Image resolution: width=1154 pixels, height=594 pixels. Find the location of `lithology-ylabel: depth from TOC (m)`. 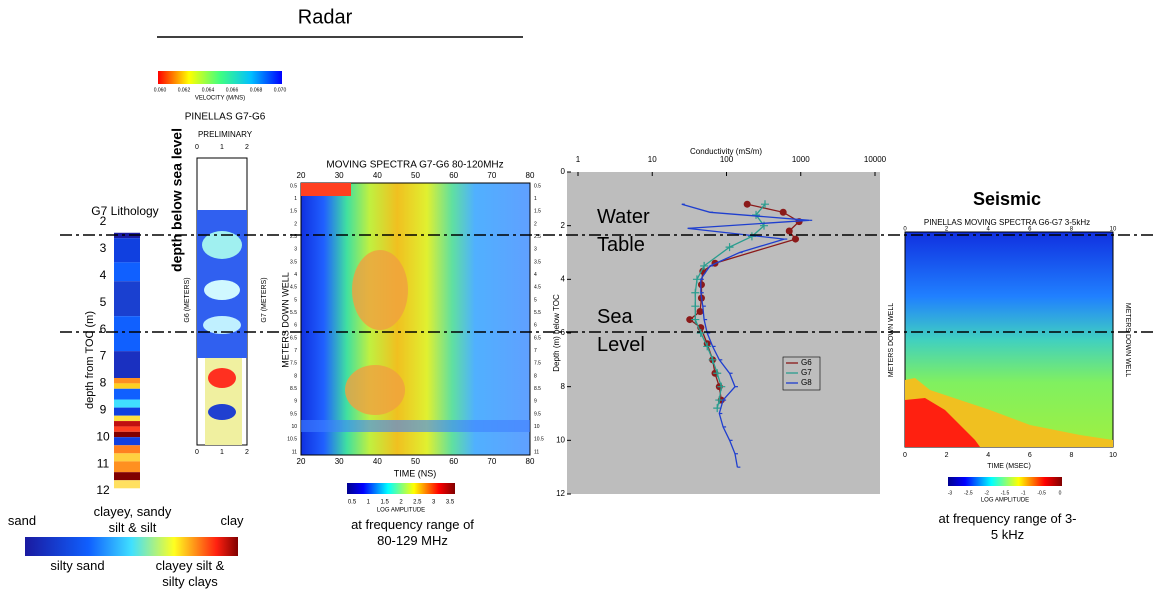

lithology-ylabel: depth from TOC (m) is located at coordinates (90, 360).